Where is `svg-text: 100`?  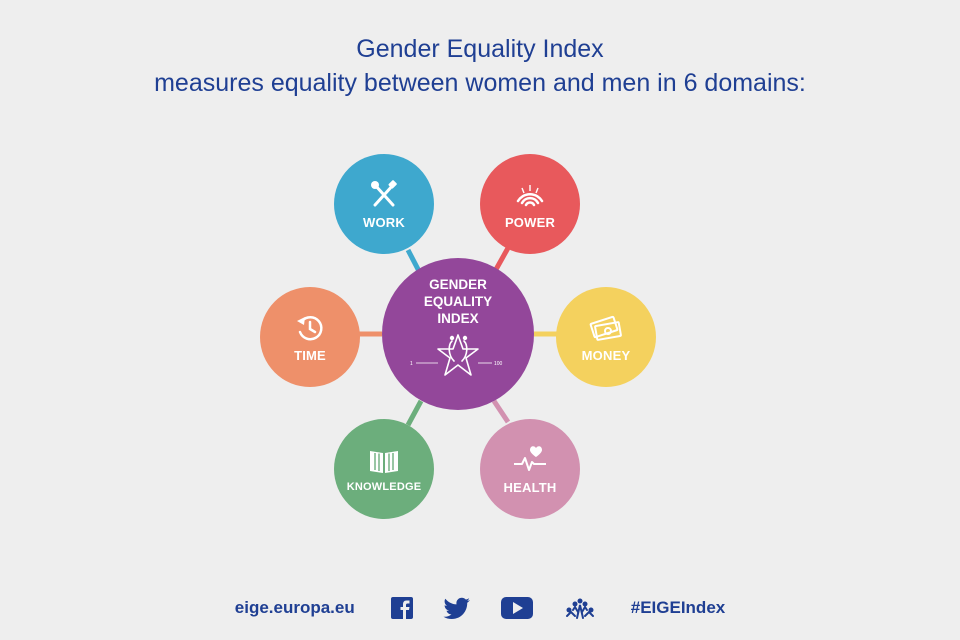 svg-text: 100 is located at coordinates (498, 364).